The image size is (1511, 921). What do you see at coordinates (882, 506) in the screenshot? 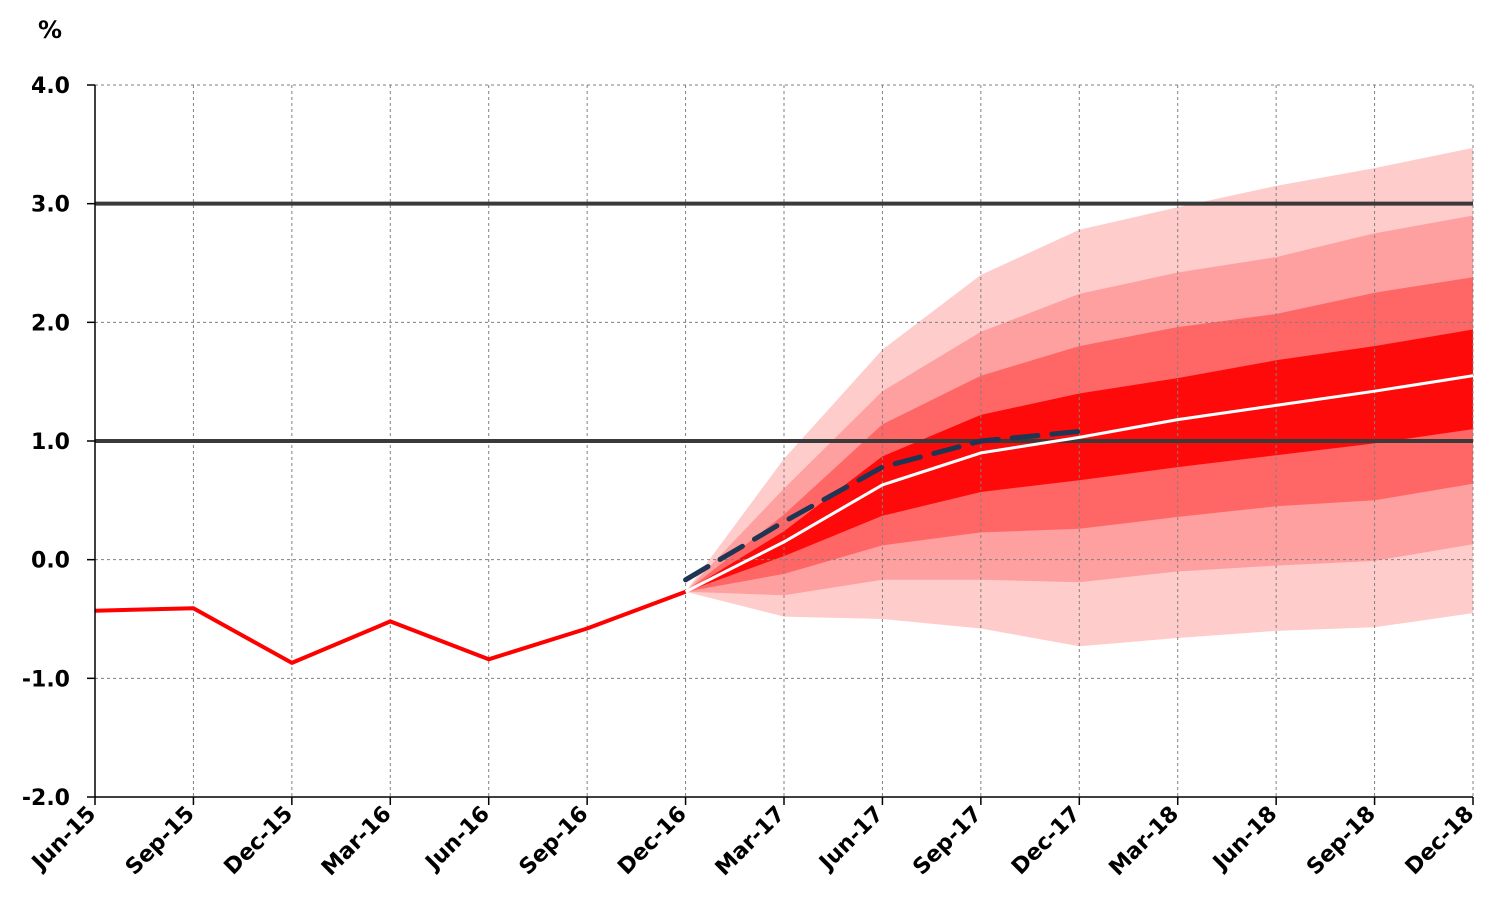
I see `previous-forecast-line` at bounding box center [882, 506].